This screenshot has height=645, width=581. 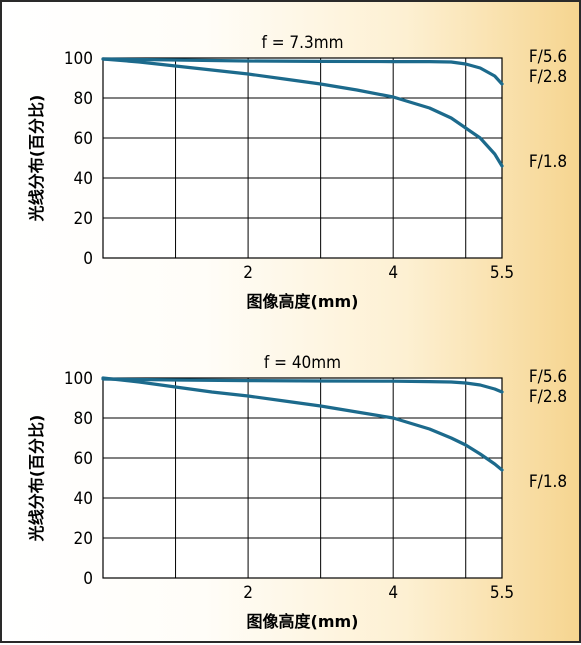 I want to click on chart-title: f = 7.3mm, so click(x=302, y=43).